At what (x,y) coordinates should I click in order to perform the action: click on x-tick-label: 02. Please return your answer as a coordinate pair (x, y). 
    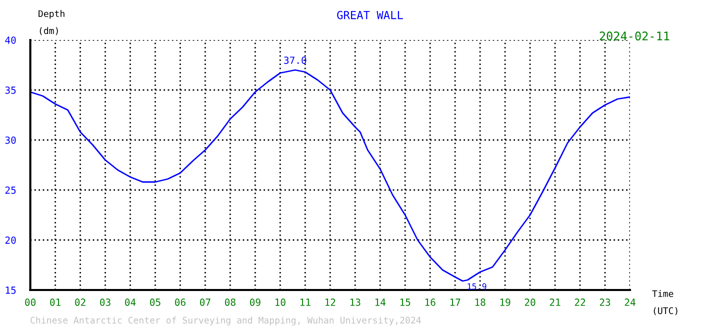
    Looking at the image, I should click on (80, 302).